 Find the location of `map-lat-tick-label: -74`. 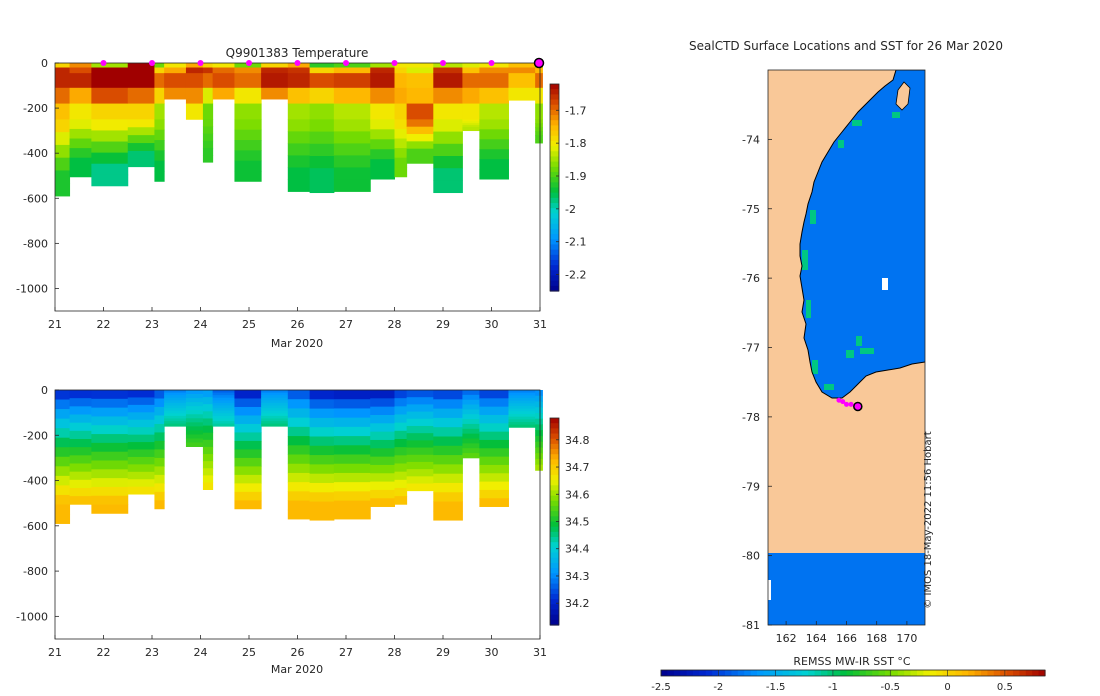

map-lat-tick-label: -74 is located at coordinates (751, 139).